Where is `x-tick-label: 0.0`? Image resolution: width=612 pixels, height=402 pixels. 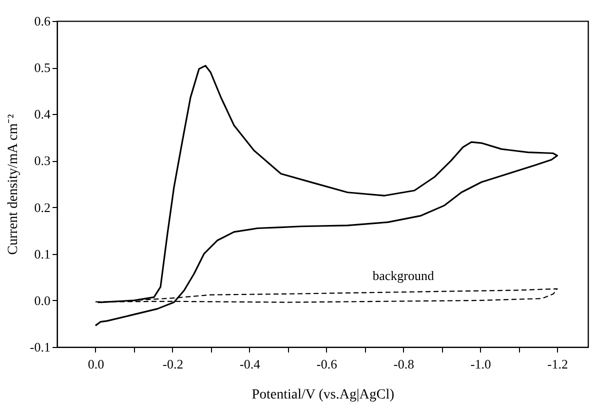 x-tick-label: 0.0 is located at coordinates (96, 364).